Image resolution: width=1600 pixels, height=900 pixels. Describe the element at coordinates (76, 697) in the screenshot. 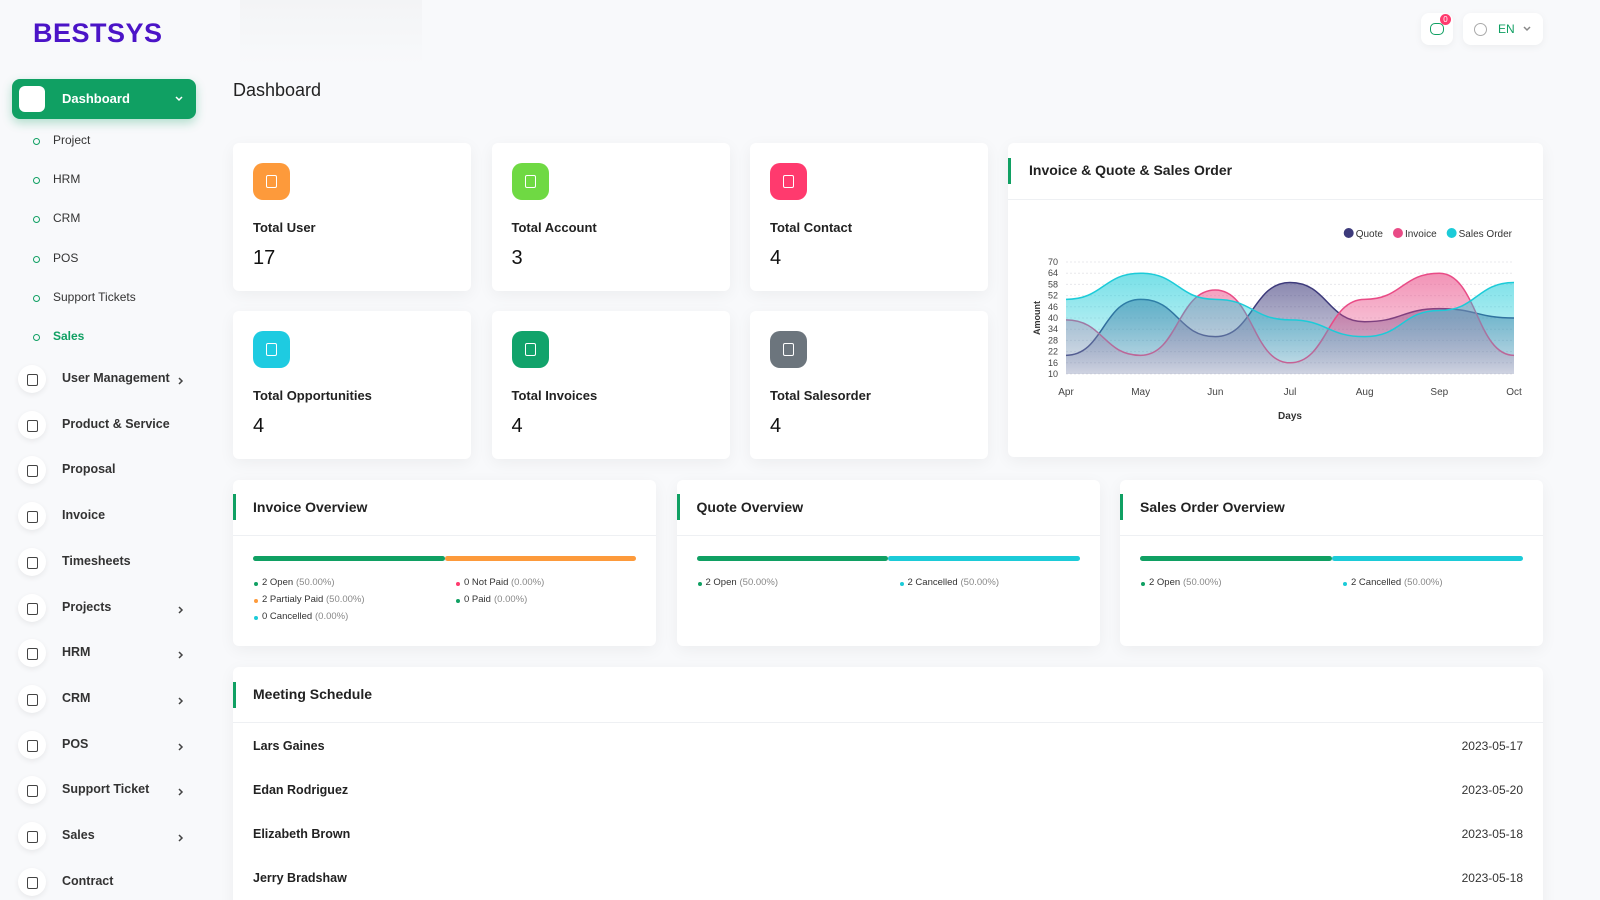

I see `sidebar-item: CRM` at that location.